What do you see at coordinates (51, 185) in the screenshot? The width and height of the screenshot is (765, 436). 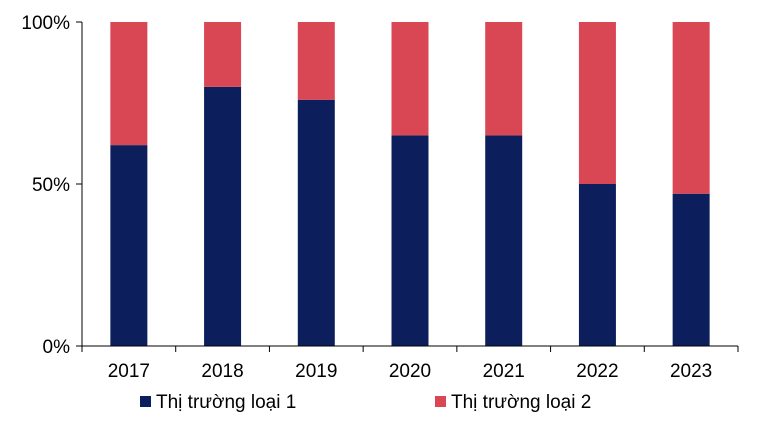 I see `y-tick-label-50: 50%` at bounding box center [51, 185].